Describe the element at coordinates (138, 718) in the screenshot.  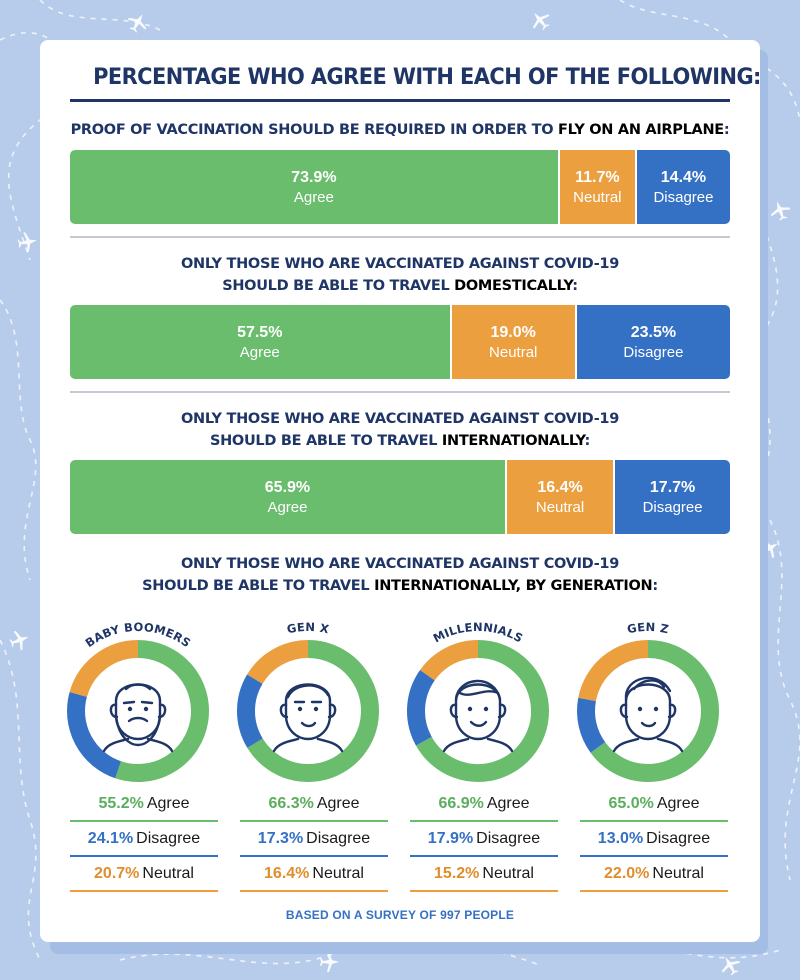
I see `boomer-face-icon` at that location.